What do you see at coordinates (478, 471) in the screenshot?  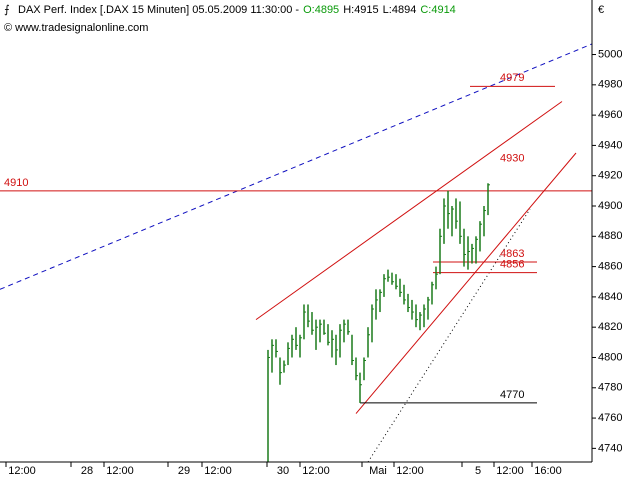 I see `x-tick-label: 5` at bounding box center [478, 471].